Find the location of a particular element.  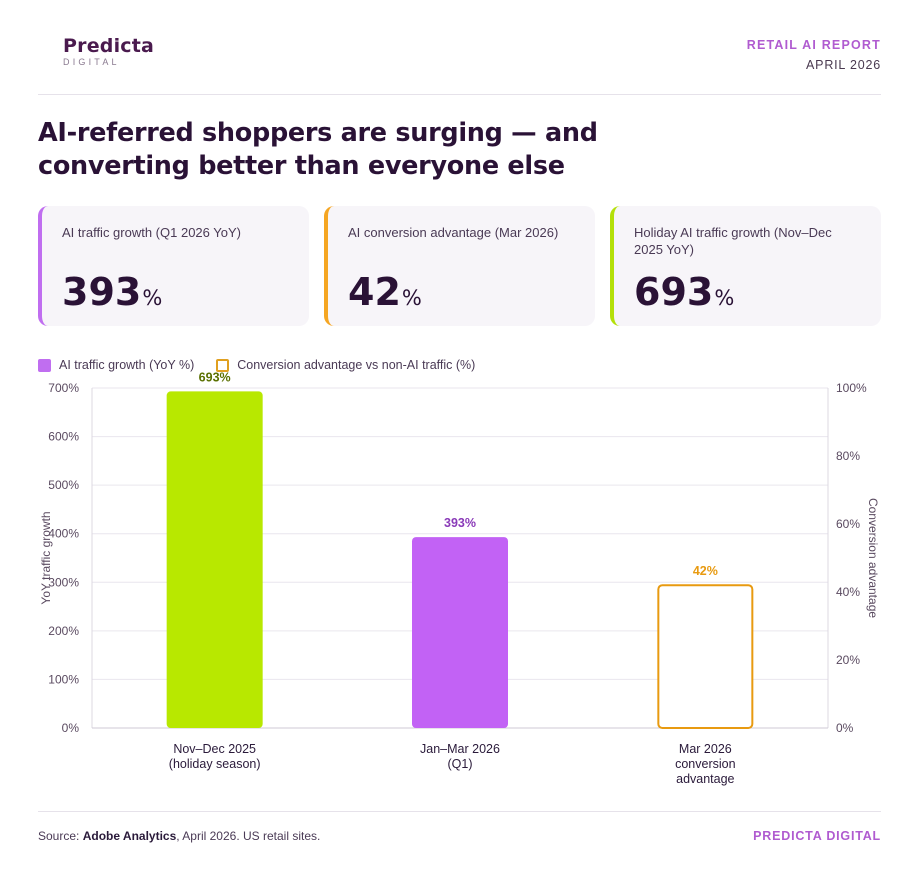

kpi-label: AI traffic growth (Q1 2026 YoY) is located at coordinates (151, 232).